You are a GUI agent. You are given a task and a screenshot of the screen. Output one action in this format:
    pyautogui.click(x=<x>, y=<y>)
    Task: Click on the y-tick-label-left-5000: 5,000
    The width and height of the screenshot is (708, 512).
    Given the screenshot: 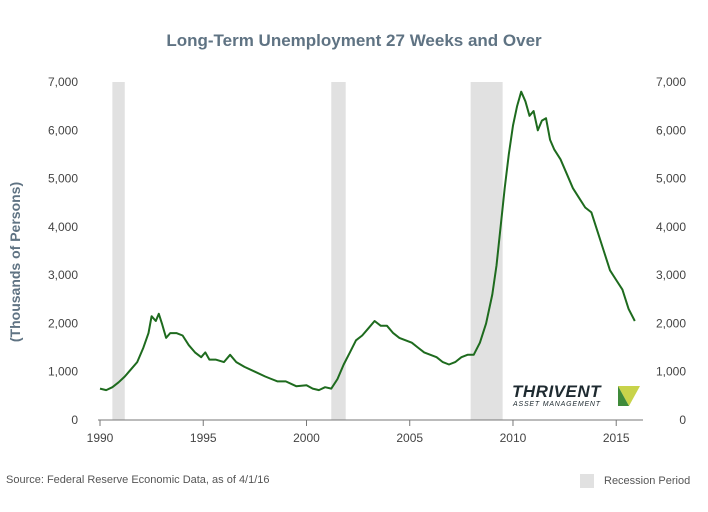 What is the action you would take?
    pyautogui.click(x=63, y=179)
    